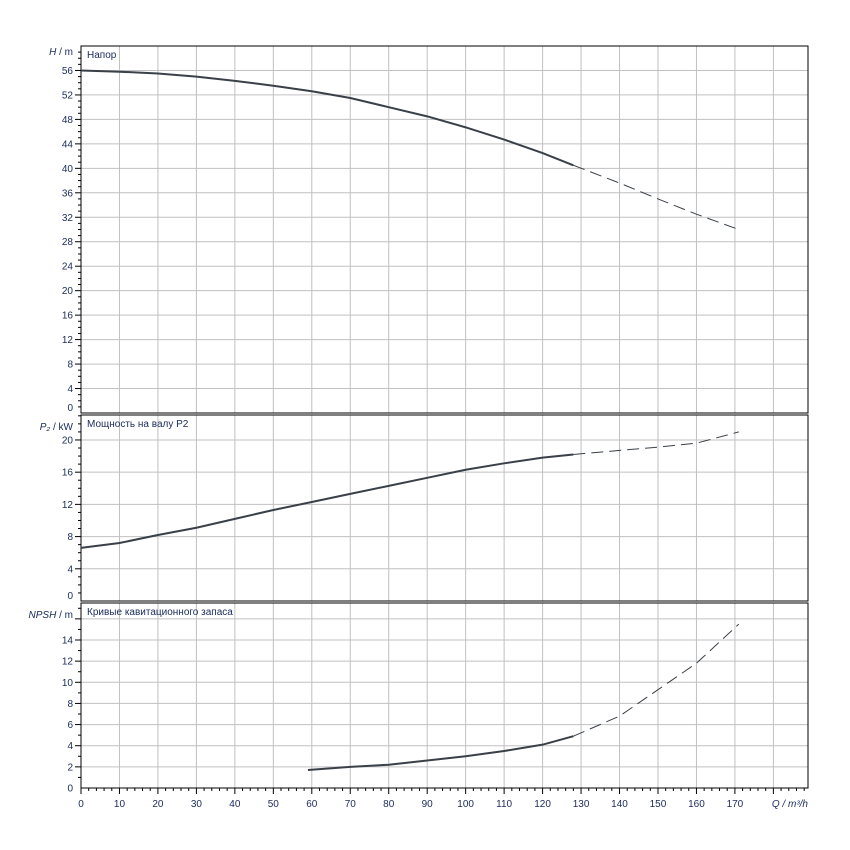 The height and width of the screenshot is (850, 850). Describe the element at coordinates (312, 804) in the screenshot. I see `x-tick-label: 60` at that location.